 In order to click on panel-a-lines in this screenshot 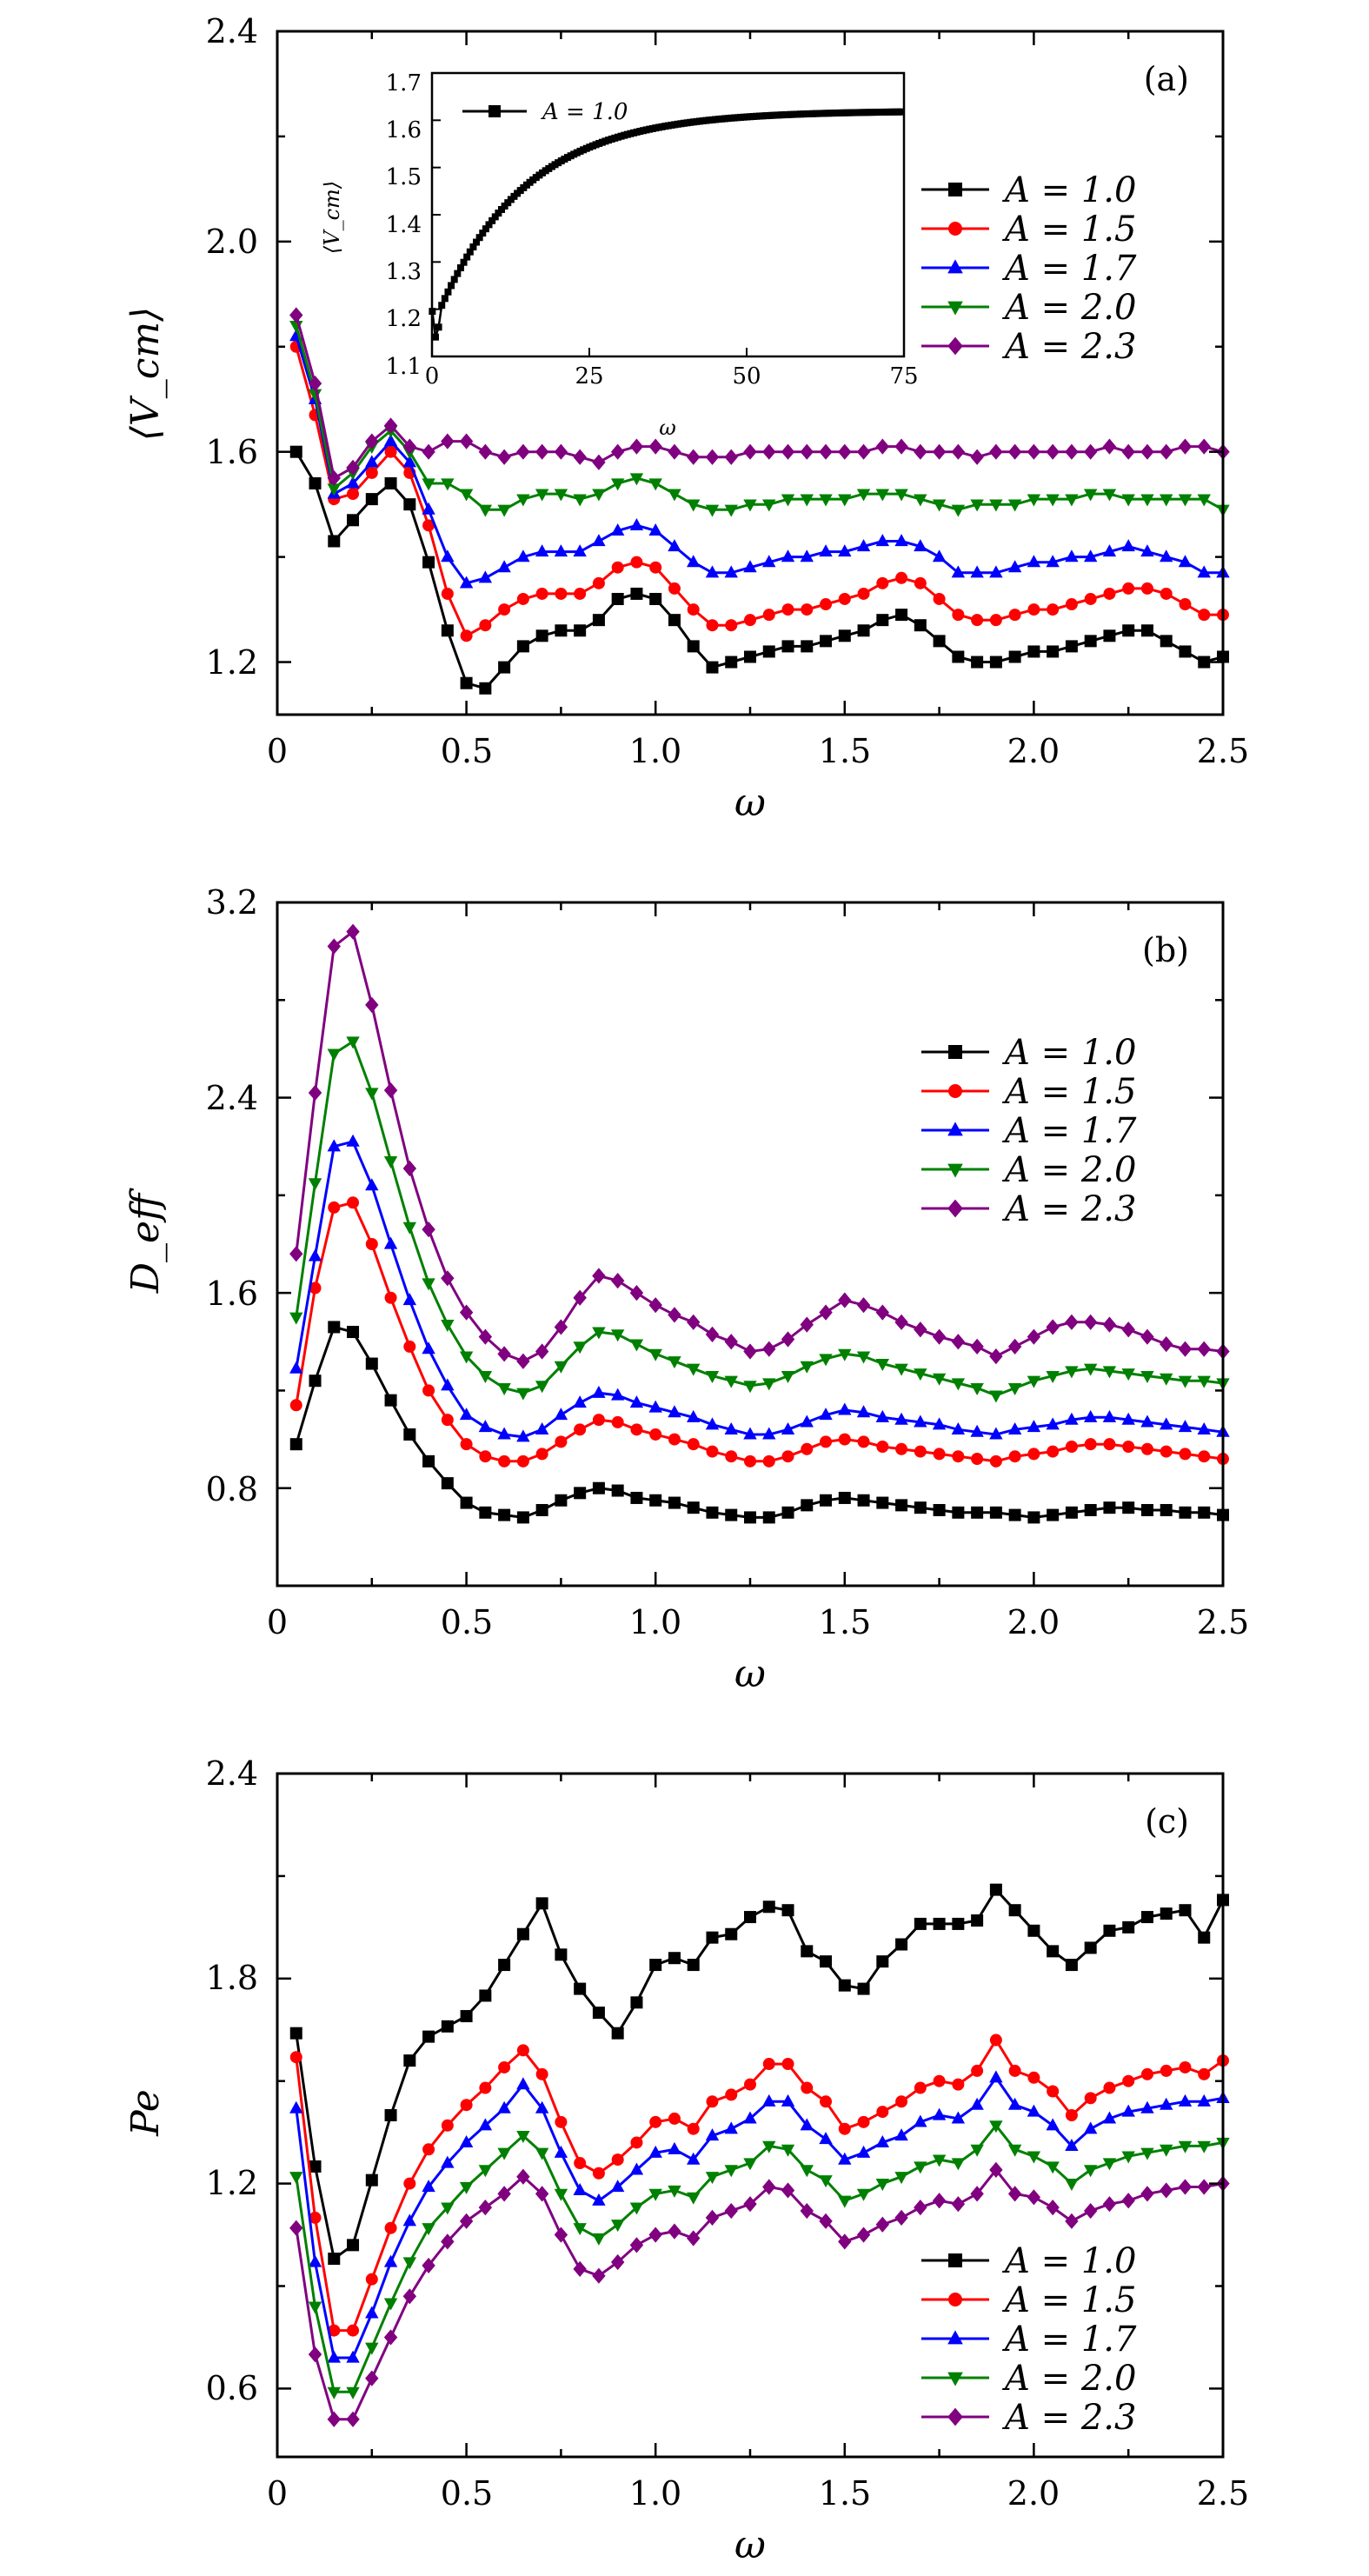, I will do `click(760, 501)`.